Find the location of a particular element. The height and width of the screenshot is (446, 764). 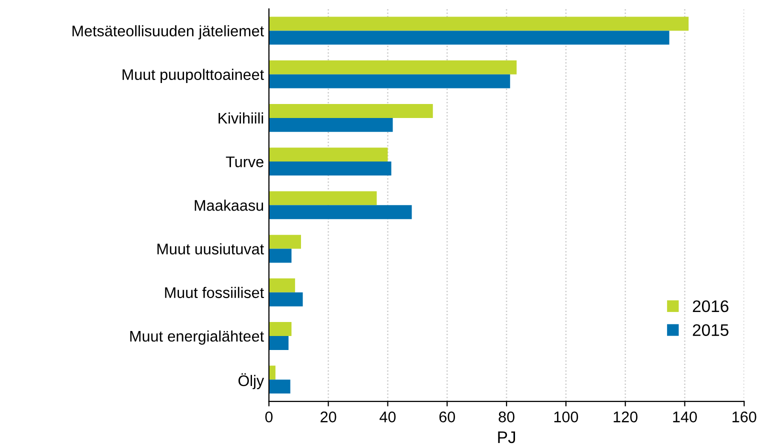

y-tick-label: Muut energialähteet is located at coordinates (197, 337).